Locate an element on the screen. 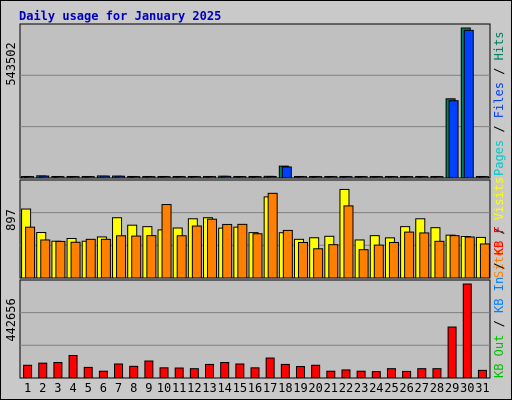  x-tick-label: 5 is located at coordinates (88, 388).